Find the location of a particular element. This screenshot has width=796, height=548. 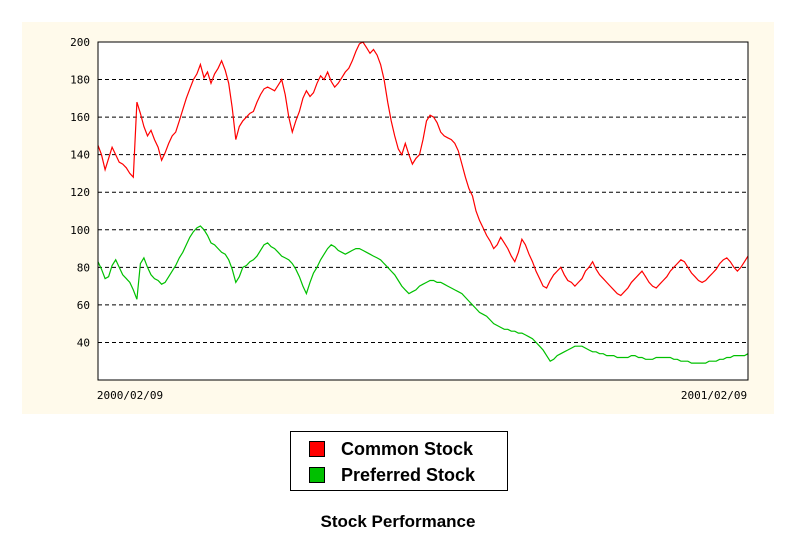

x-tick-label-start: 2000/02/09 is located at coordinates (130, 395).